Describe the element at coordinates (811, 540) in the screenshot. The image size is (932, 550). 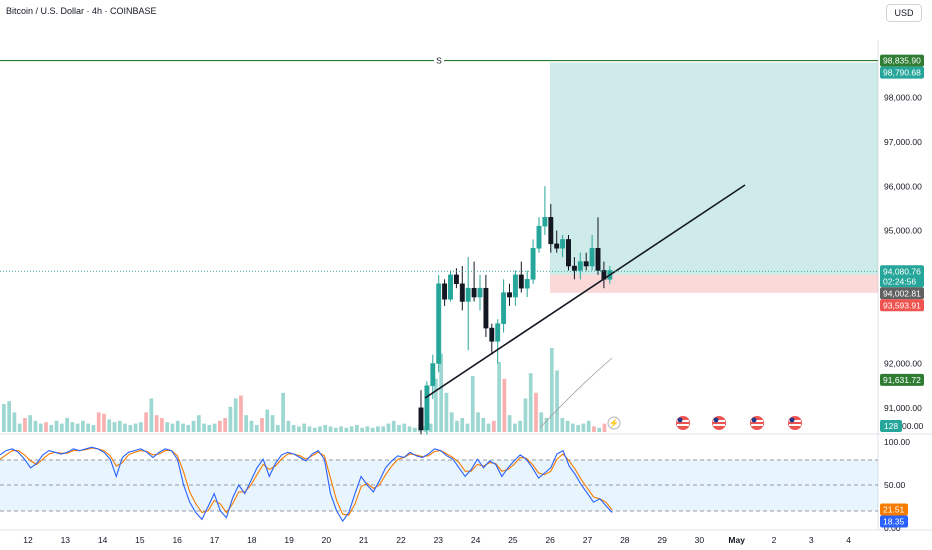
I see `time-label: 3` at that location.